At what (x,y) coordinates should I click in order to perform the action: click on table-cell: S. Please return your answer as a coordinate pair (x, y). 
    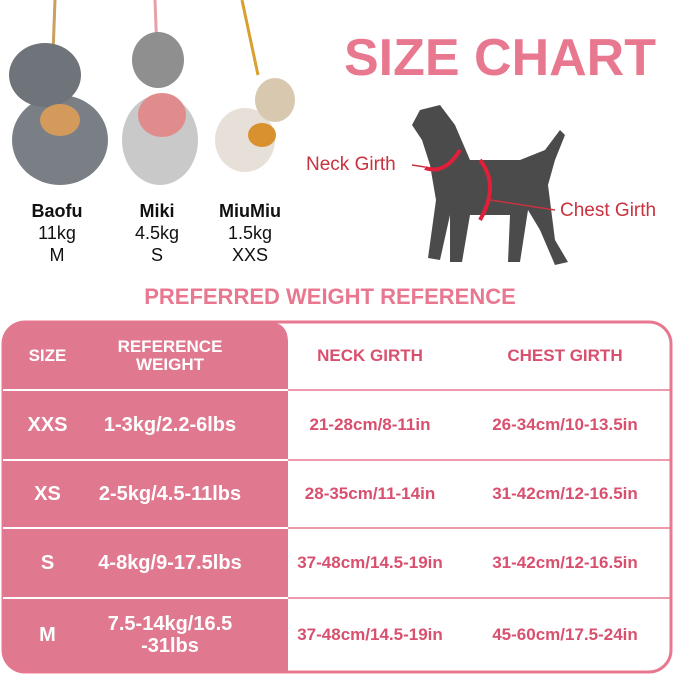
    Looking at the image, I should click on (47, 562).